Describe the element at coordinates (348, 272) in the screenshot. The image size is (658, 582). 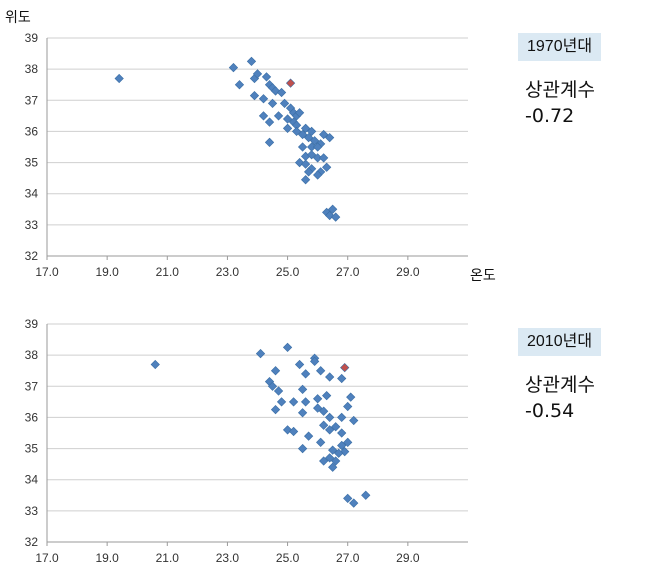
I see `x-tick-label: 27.0` at that location.